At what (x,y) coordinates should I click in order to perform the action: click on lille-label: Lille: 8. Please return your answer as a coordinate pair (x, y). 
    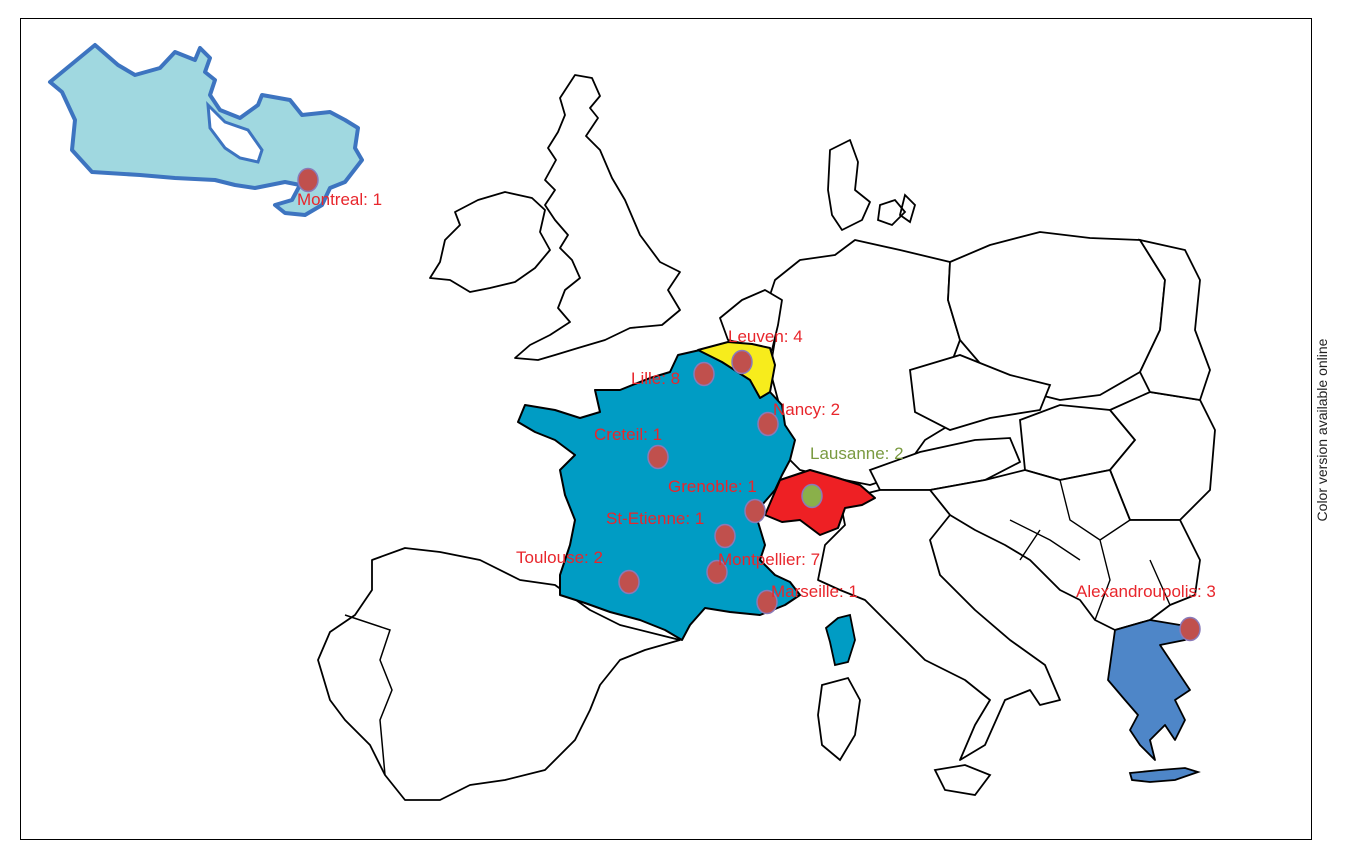
    Looking at the image, I should click on (655, 378).